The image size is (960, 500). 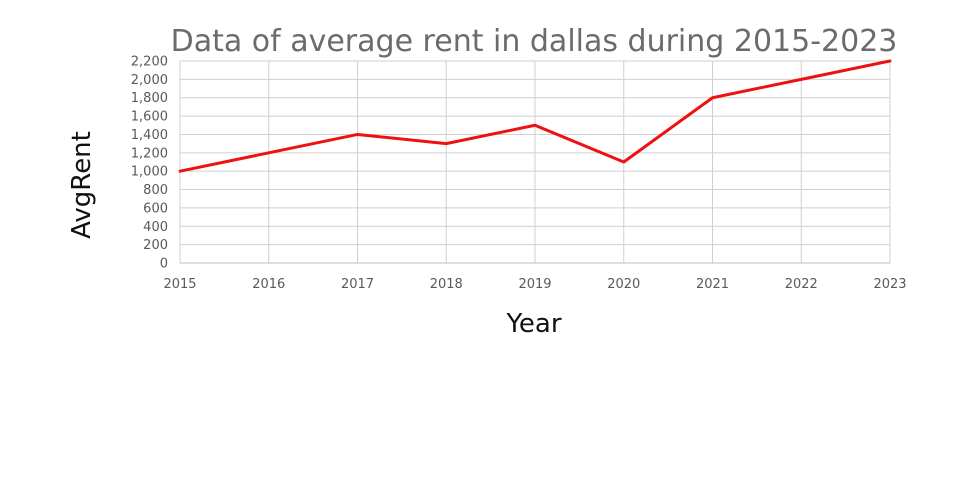 I want to click on y-tick-label: 1,400, so click(x=149, y=135).